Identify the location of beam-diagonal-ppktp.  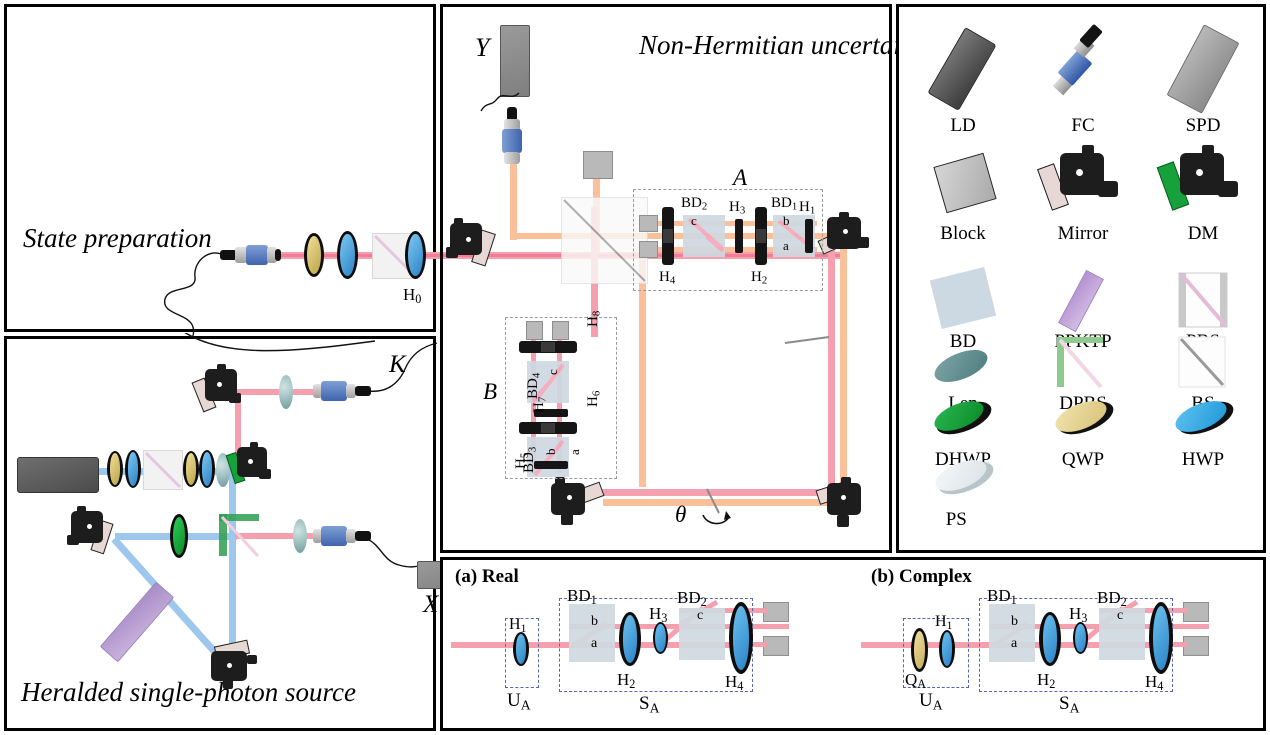
(172, 604).